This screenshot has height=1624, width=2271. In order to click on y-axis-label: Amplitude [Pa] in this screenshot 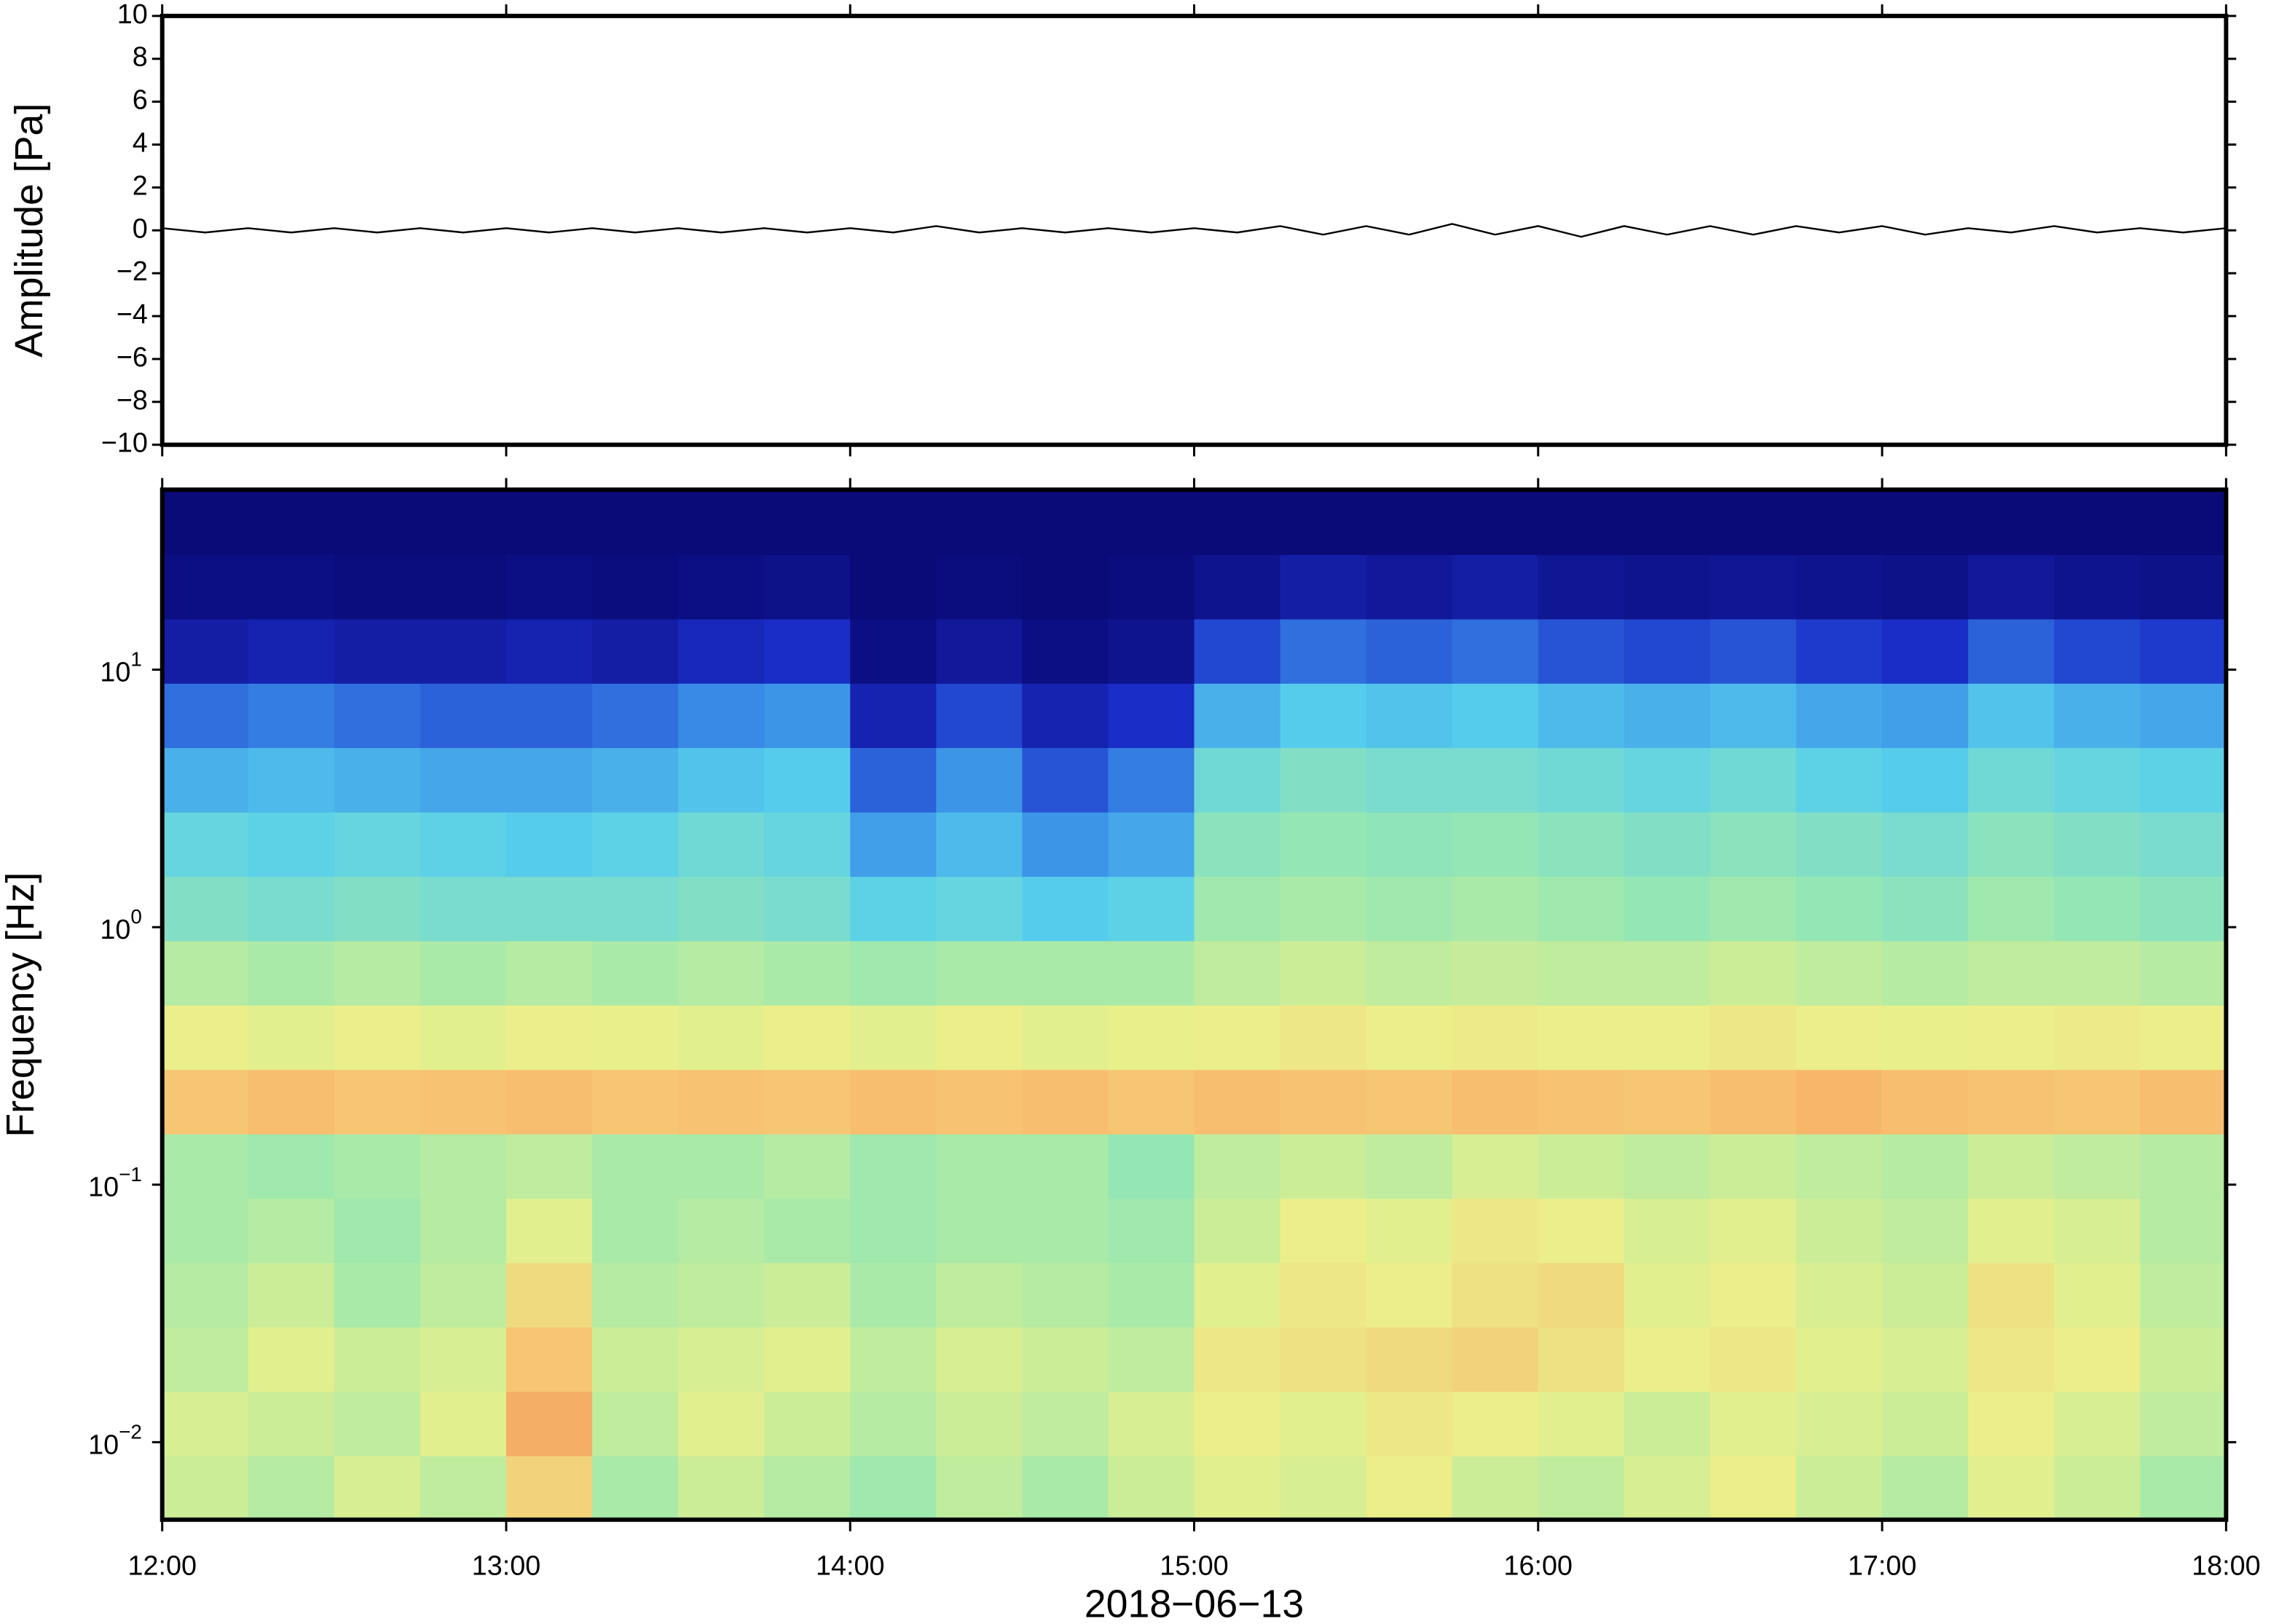, I will do `click(29, 230)`.